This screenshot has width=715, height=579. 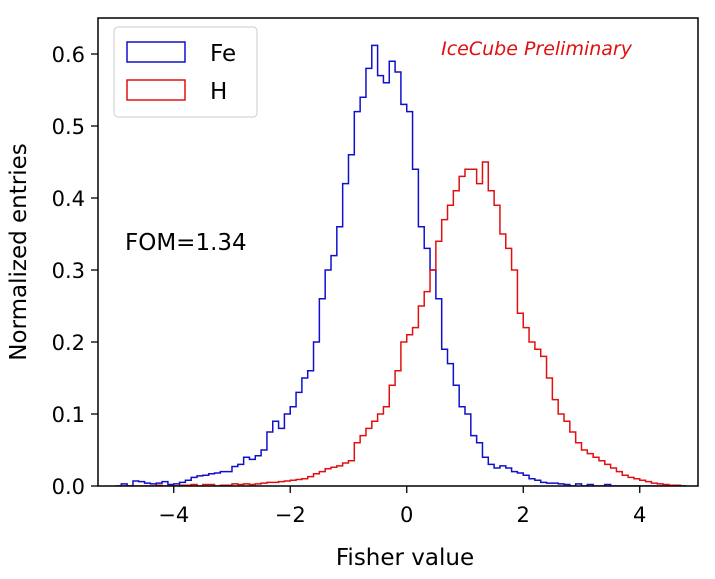 I want to click on y-tick-label: 0.3, so click(x=68, y=271).